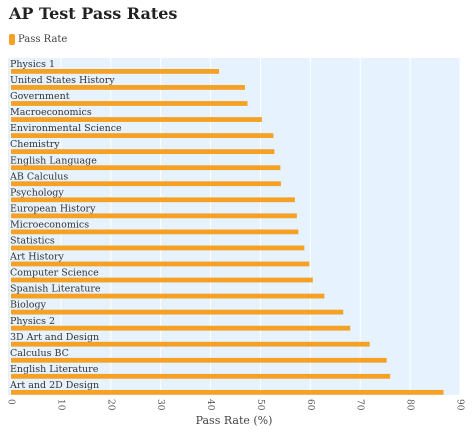  I want to click on category-label: Physics 2, so click(32, 321).